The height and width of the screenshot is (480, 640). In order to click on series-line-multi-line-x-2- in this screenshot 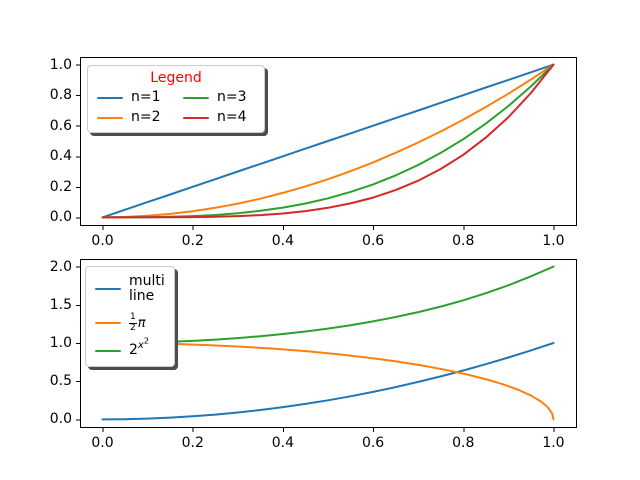, I will do `click(328, 381)`.